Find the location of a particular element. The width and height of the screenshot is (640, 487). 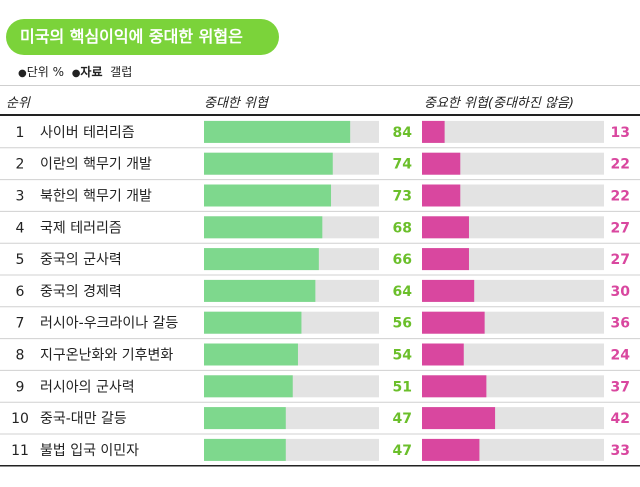

rank-column-header: 순위 is located at coordinates (18, 103).